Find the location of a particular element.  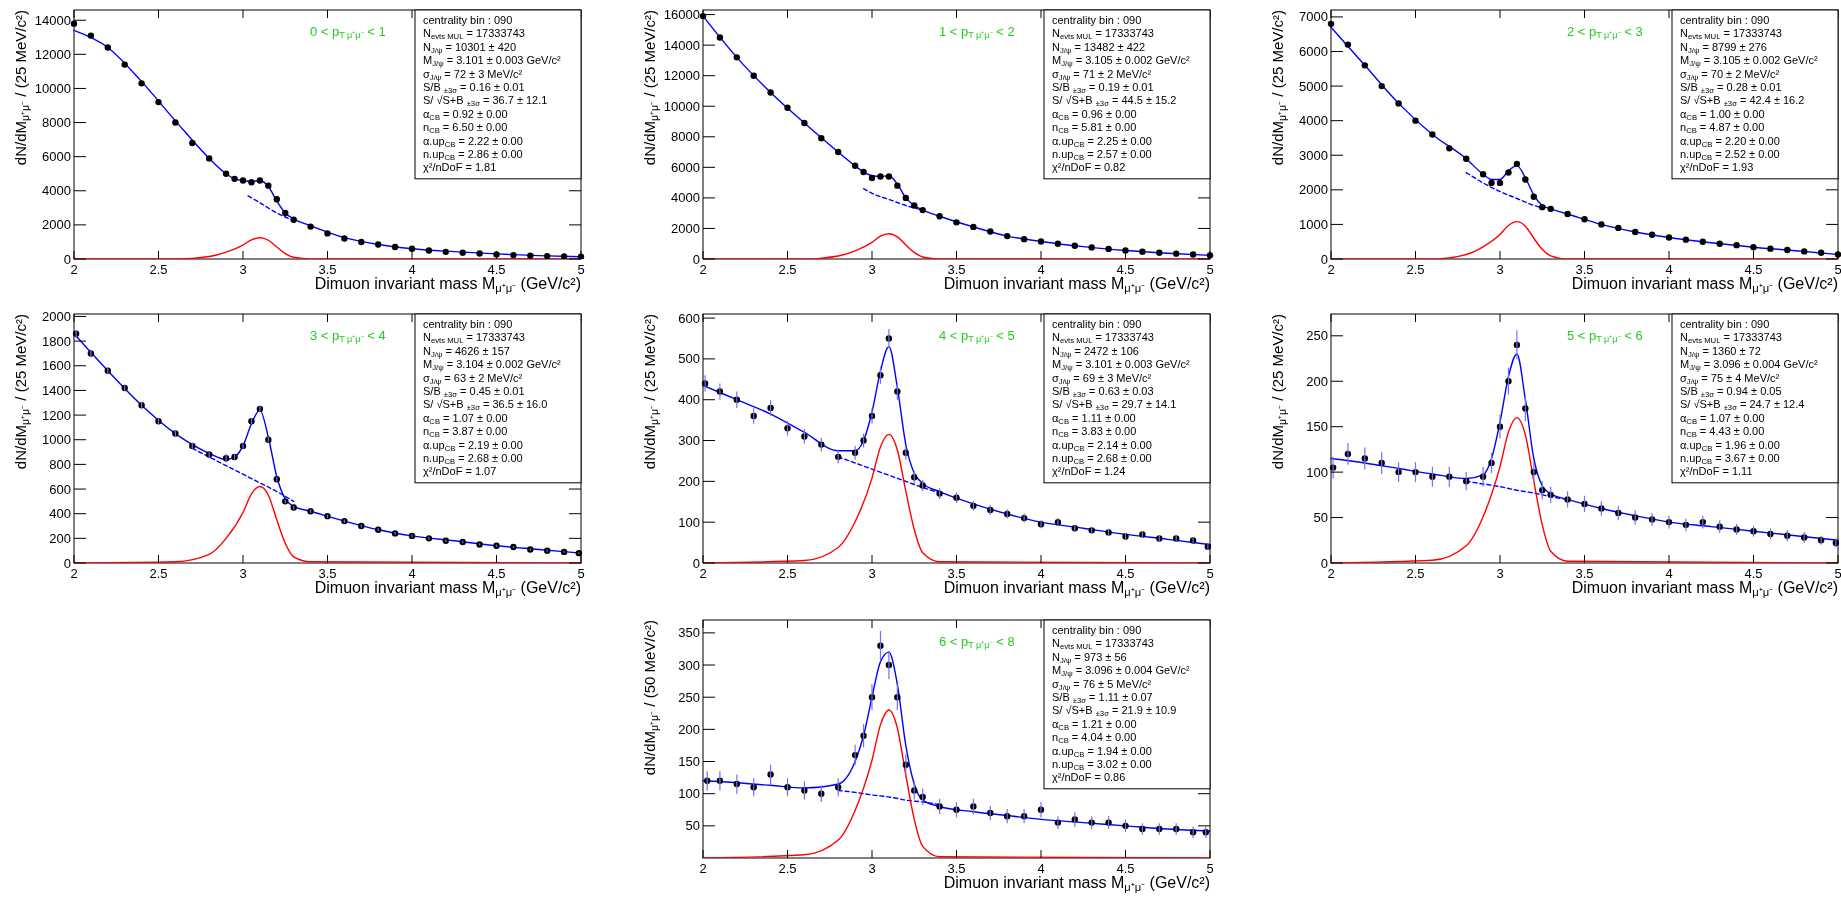

annotation: S/B $_{±3σ}$ = 0.19 ± 0.01 is located at coordinates (1103, 88).